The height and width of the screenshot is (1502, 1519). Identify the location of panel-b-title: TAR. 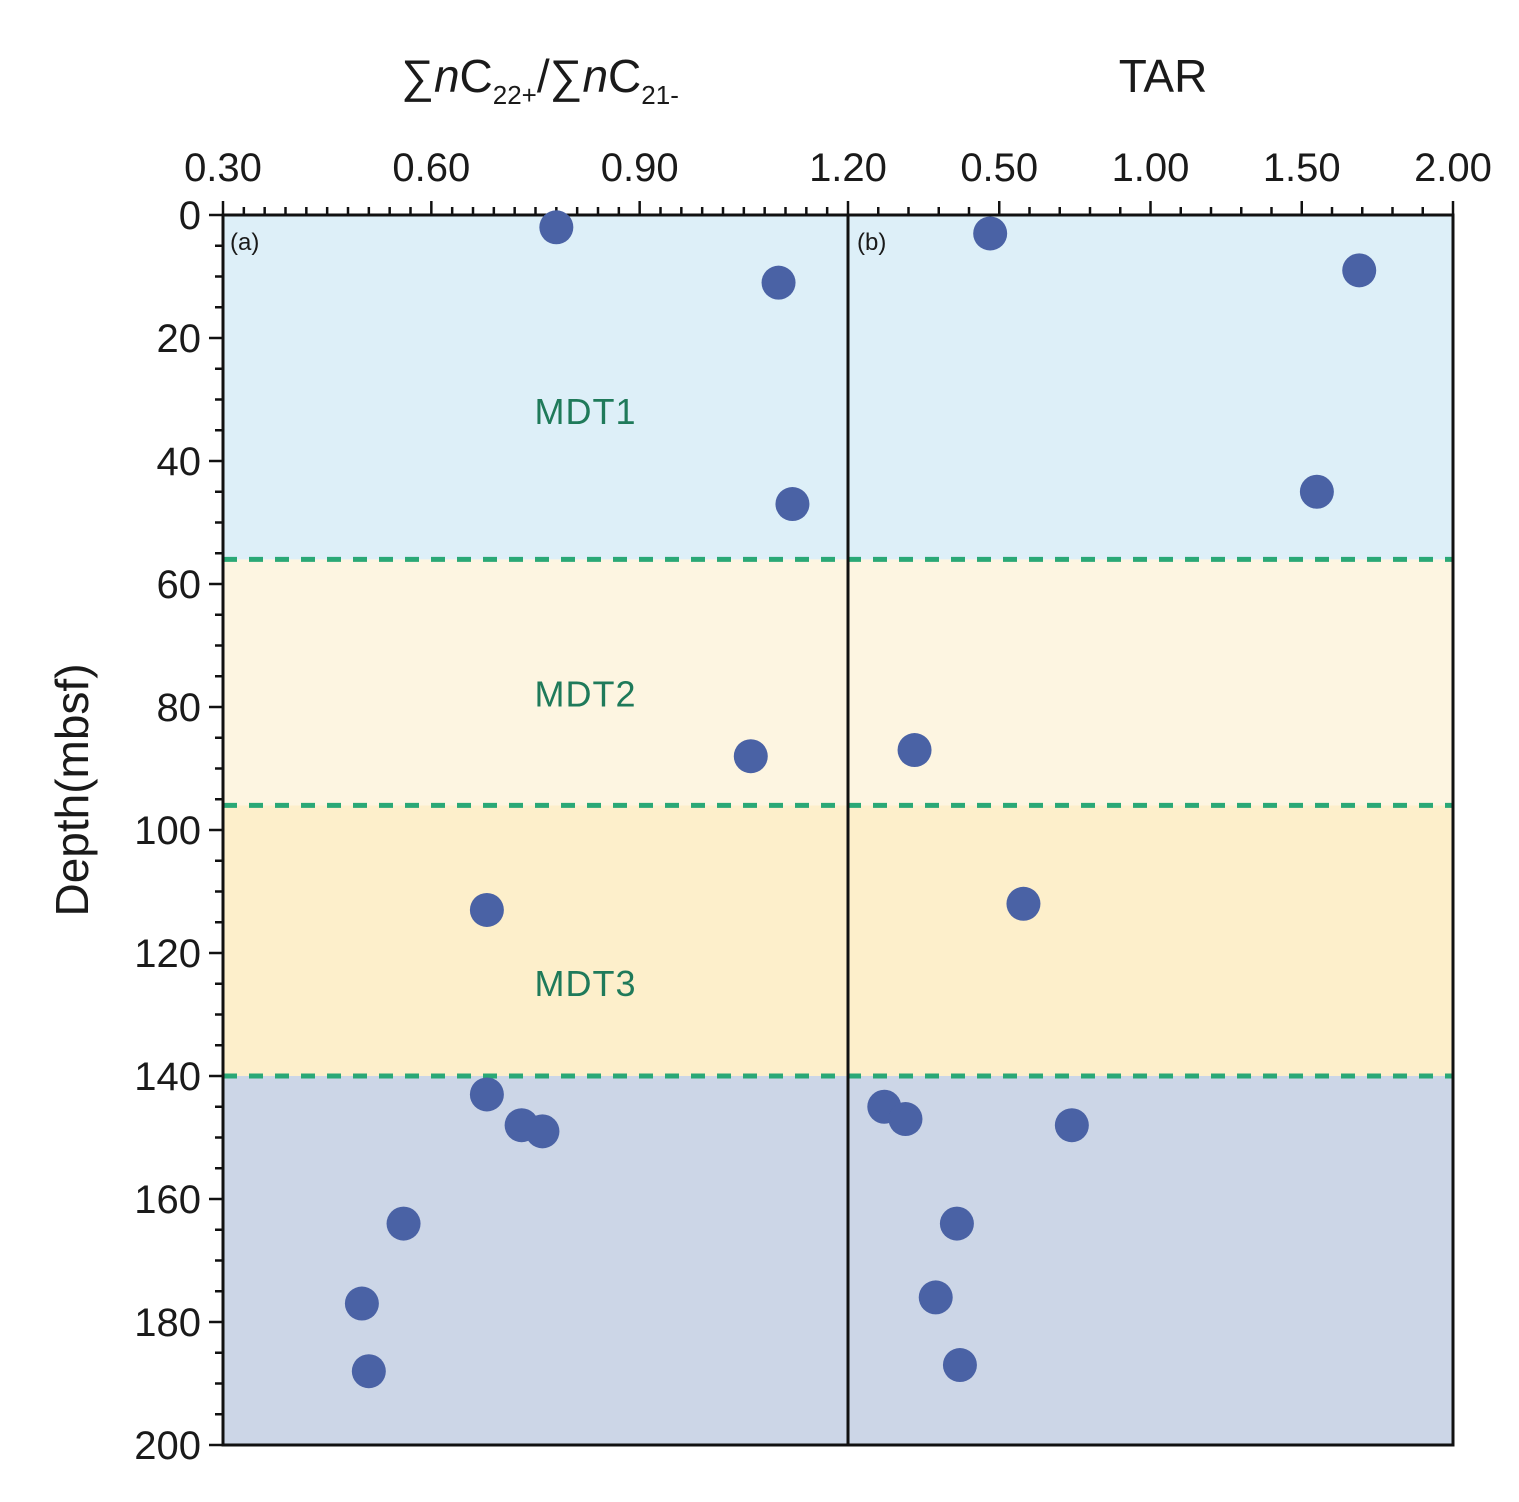
(1163, 76).